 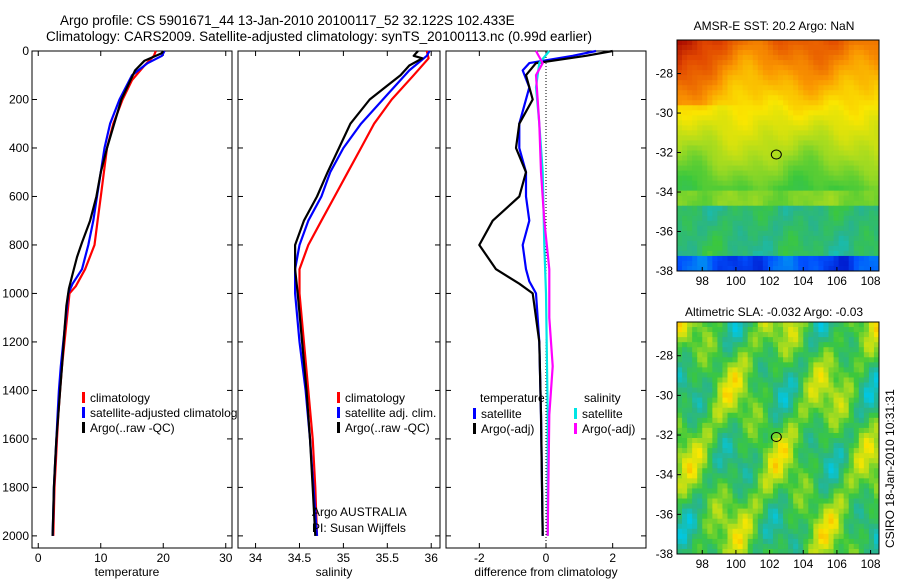 I want to click on x-tick-label: 34, so click(x=256, y=558).